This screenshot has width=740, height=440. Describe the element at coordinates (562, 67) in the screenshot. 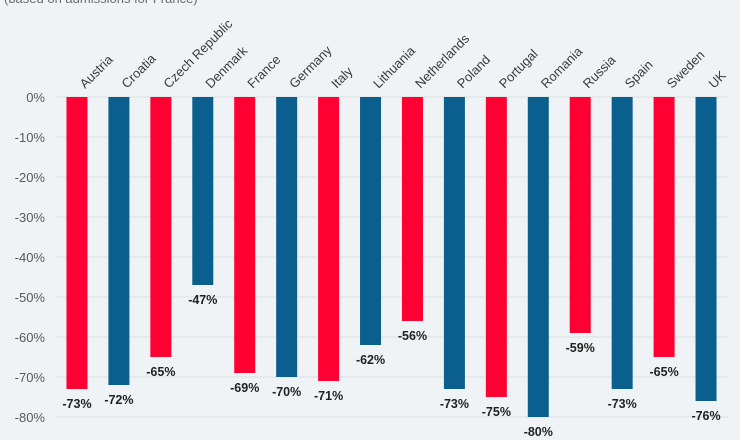

I see `x-category-label: Romania` at that location.